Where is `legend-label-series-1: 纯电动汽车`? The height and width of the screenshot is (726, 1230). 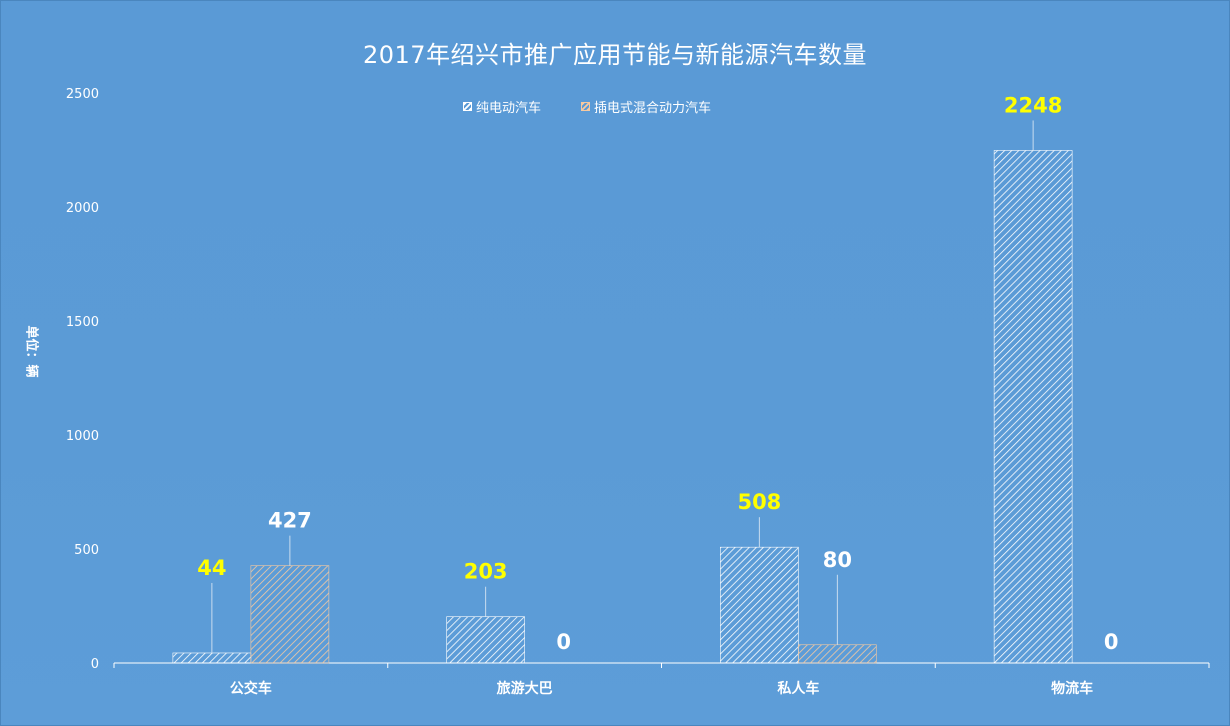 legend-label-series-1: 纯电动汽车 is located at coordinates (509, 108).